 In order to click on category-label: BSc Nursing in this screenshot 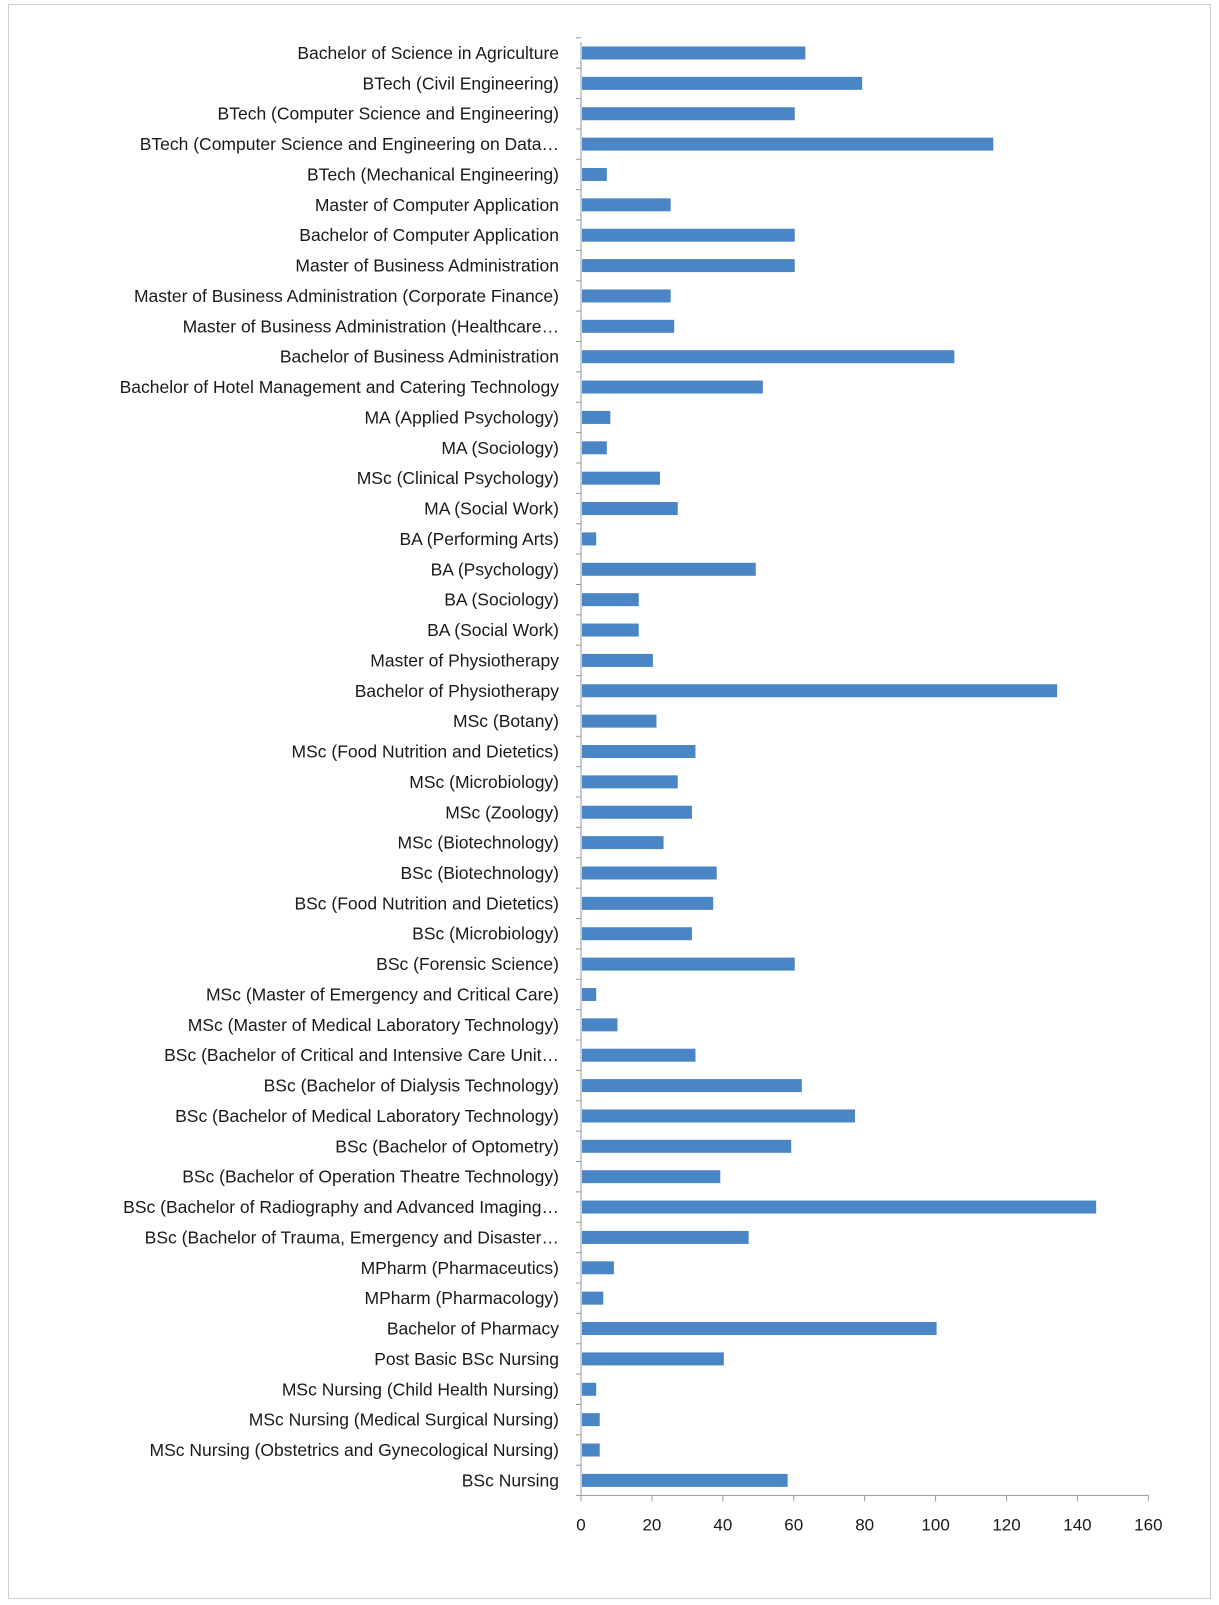, I will do `click(510, 1480)`.